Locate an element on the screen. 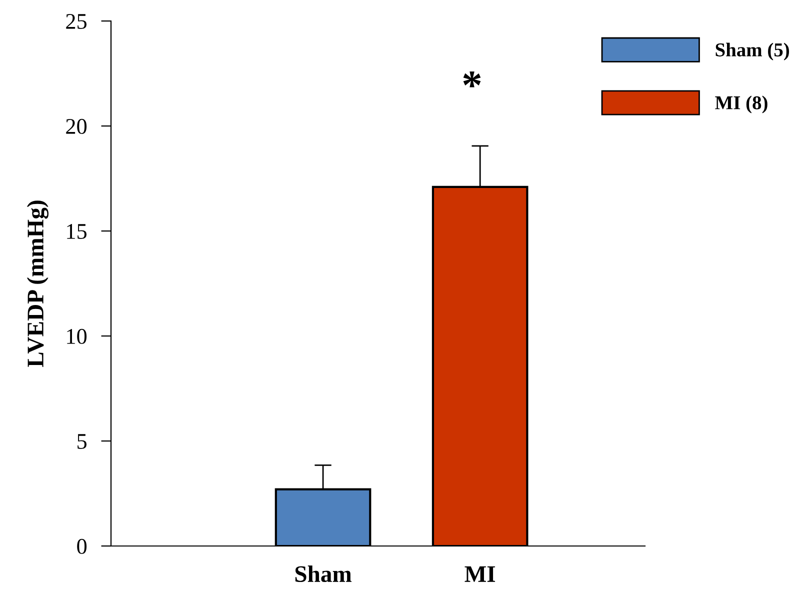 This screenshot has width=793, height=597. x-tick-label: MI is located at coordinates (480, 574).